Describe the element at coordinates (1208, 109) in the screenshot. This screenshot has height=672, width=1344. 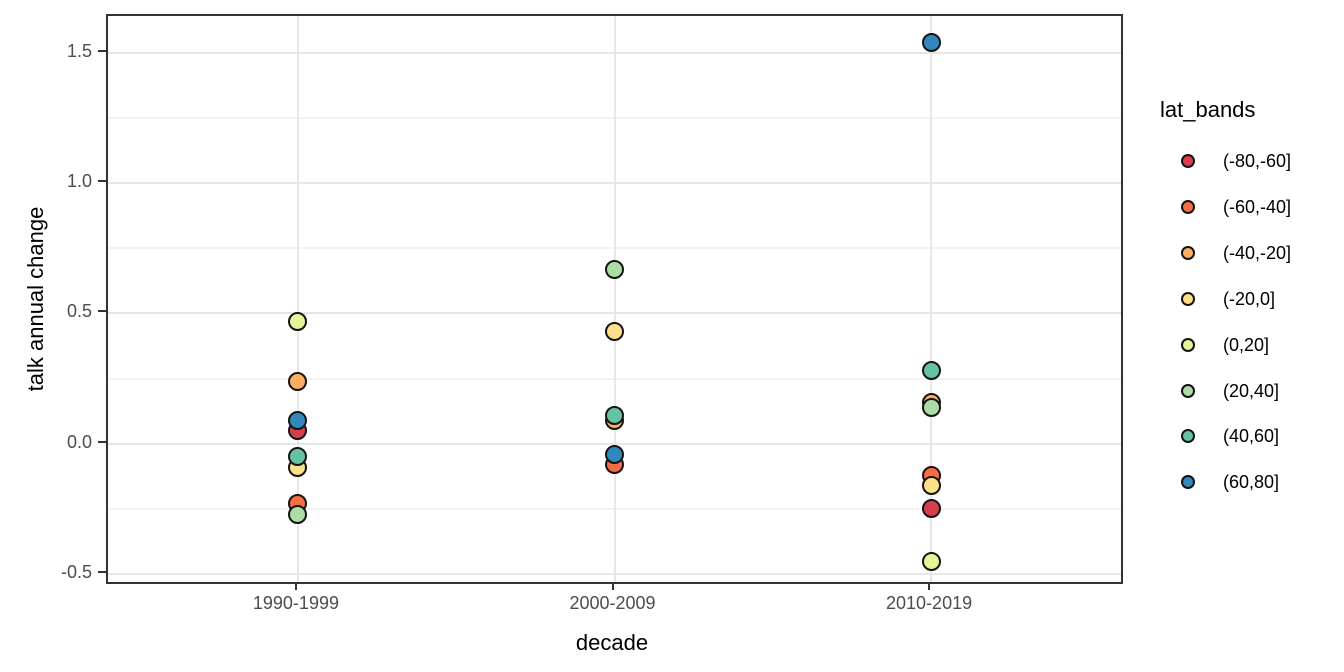
I see `legend-title: lat_bands` at that location.